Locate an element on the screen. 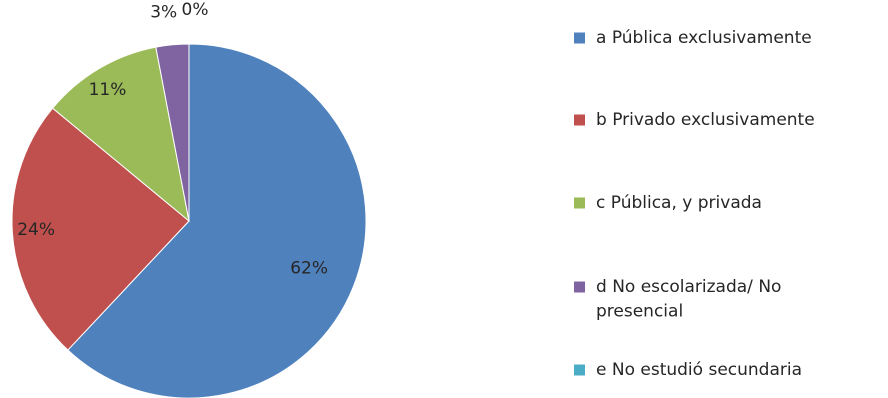  data-label-b-privado-exclusivamente: 24% is located at coordinates (36, 230).